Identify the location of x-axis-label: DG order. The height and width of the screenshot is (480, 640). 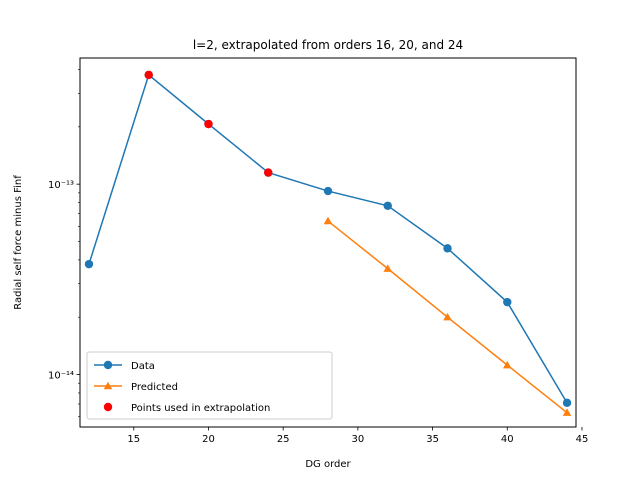
(328, 464).